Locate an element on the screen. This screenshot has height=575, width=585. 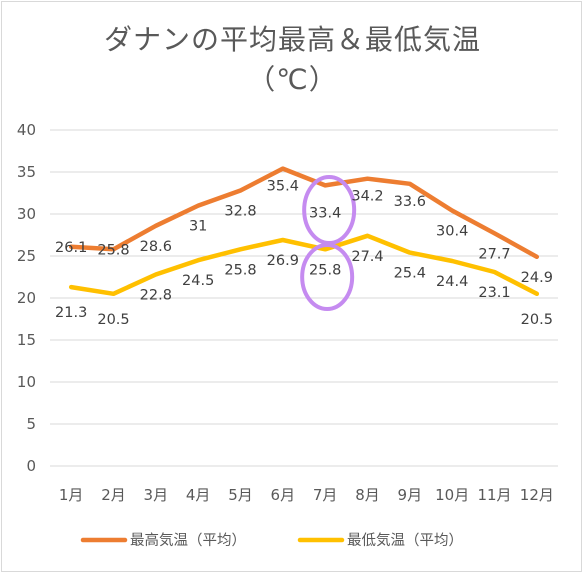
data-label: 26.9 is located at coordinates (283, 261).